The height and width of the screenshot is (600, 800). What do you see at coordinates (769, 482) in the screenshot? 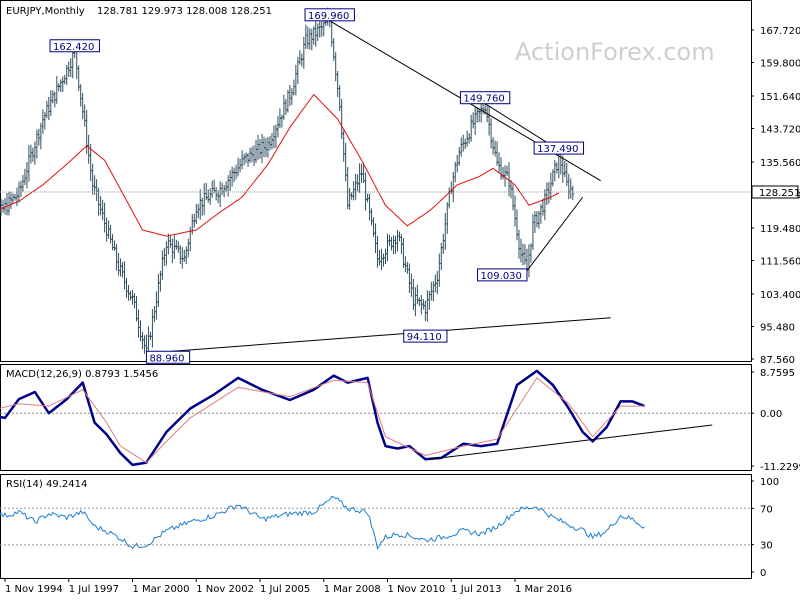
I see `rsi-y-tick-label: 100` at bounding box center [769, 482].